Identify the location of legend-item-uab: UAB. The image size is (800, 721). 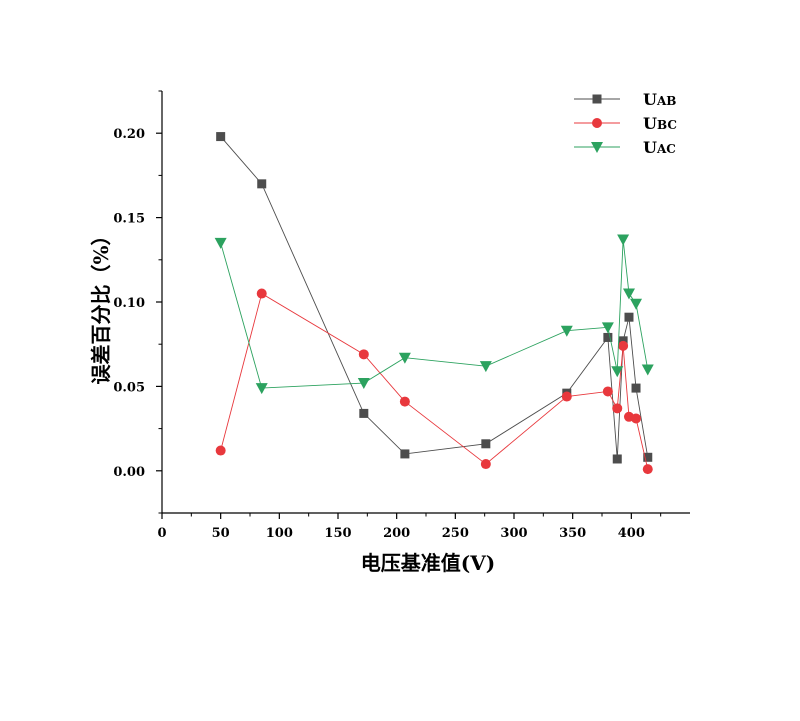
(625, 99).